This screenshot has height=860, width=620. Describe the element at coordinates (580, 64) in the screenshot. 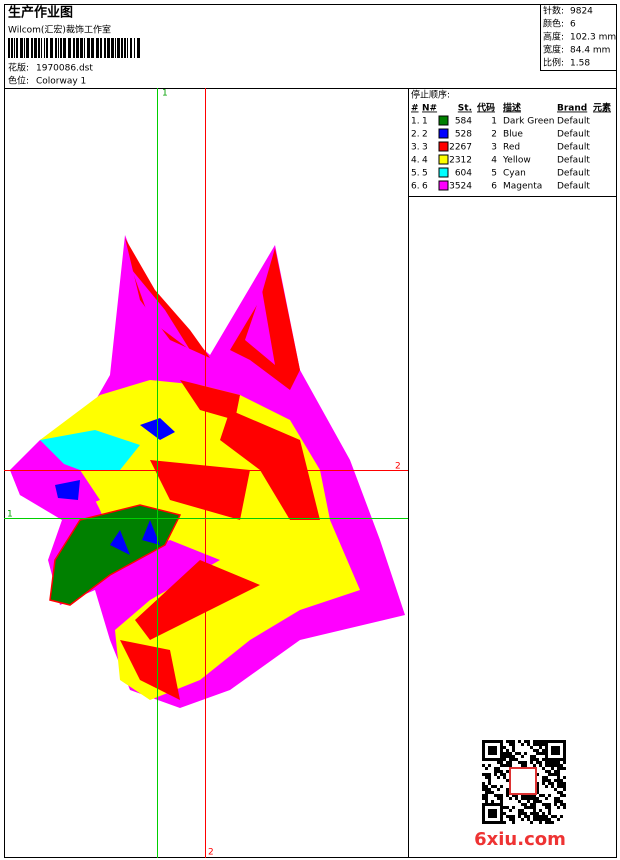

I see `stat-value: 1.58` at that location.